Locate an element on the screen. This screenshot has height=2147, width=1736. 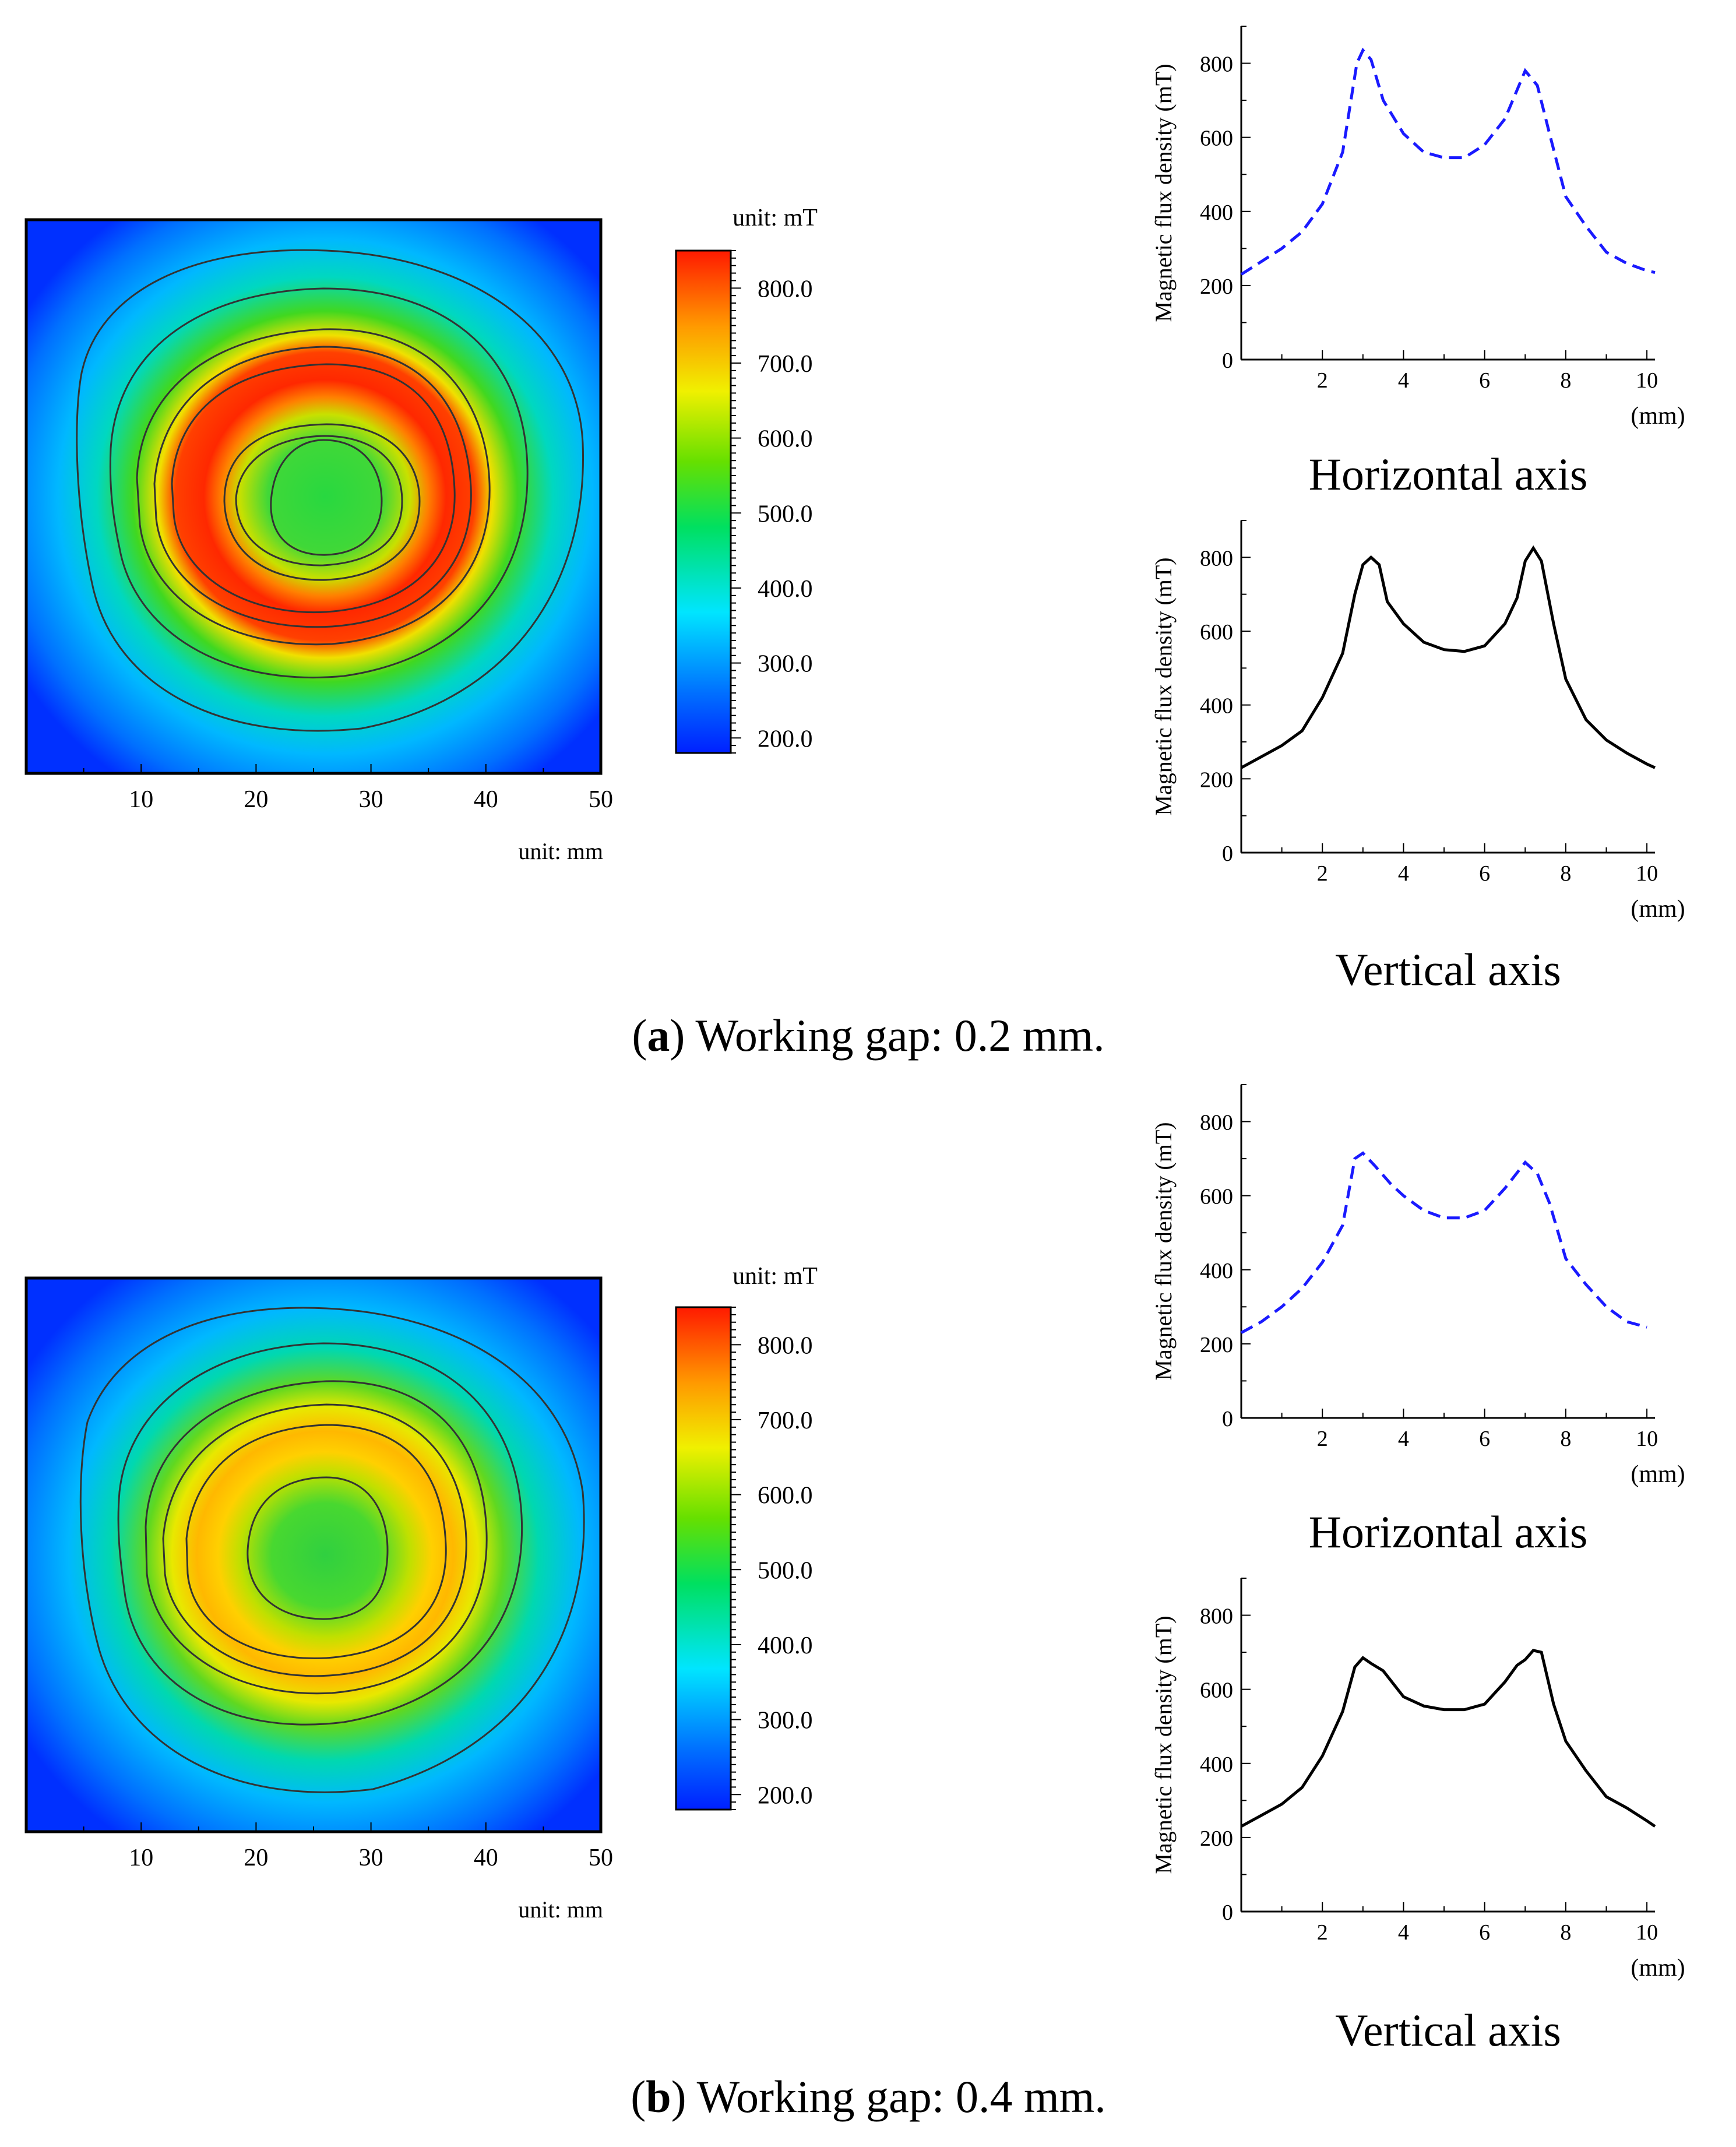
caption-b-text: ) Working gap: 0.4 mm. is located at coordinates (889, 2096).